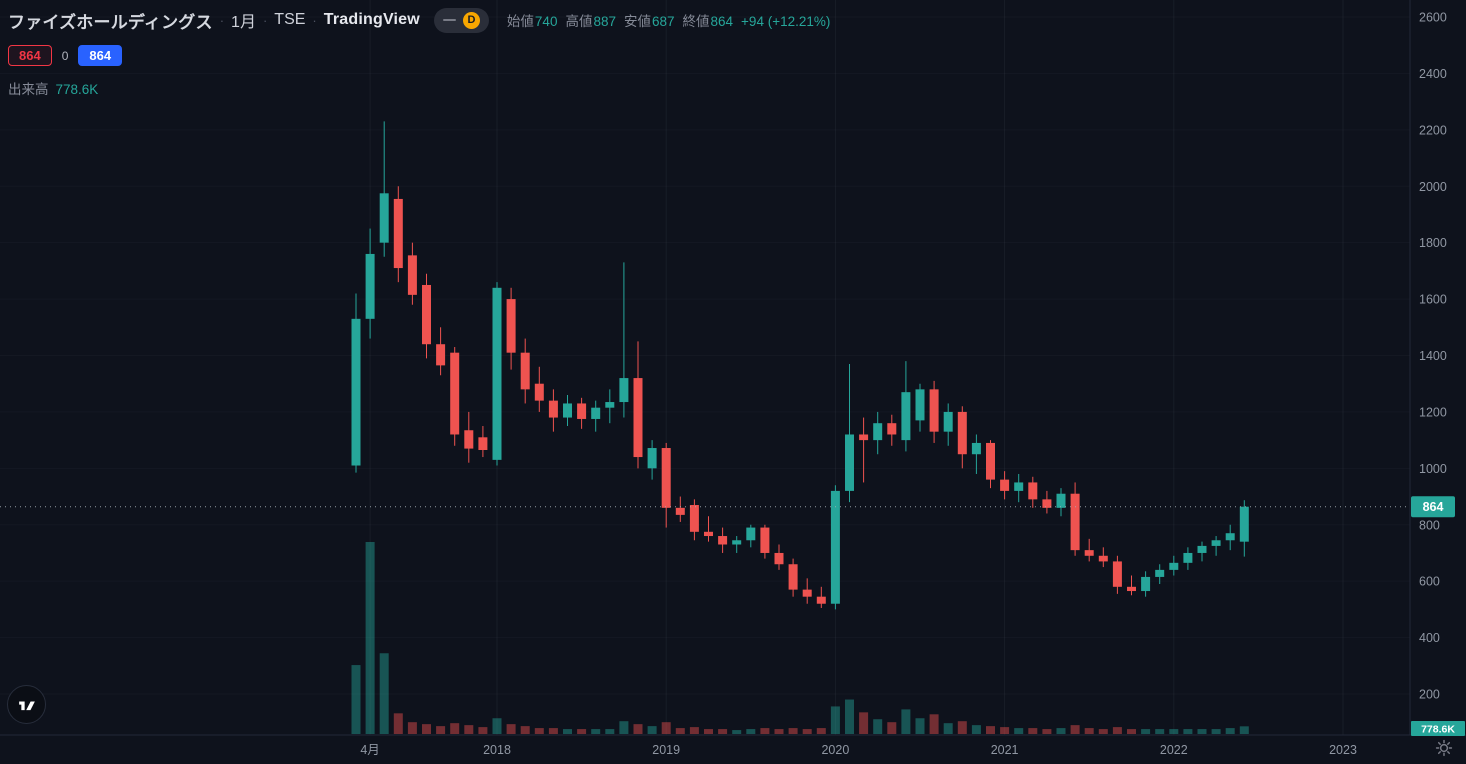  I want to click on change-value: +94 (+12.21%), so click(786, 21).